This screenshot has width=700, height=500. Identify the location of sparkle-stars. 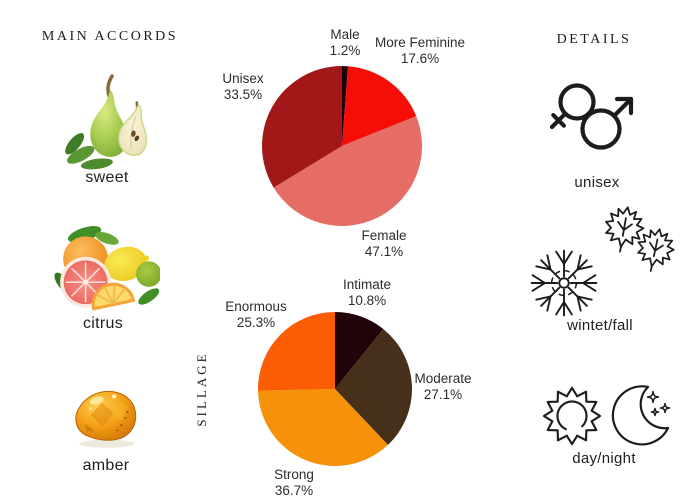
(658, 403).